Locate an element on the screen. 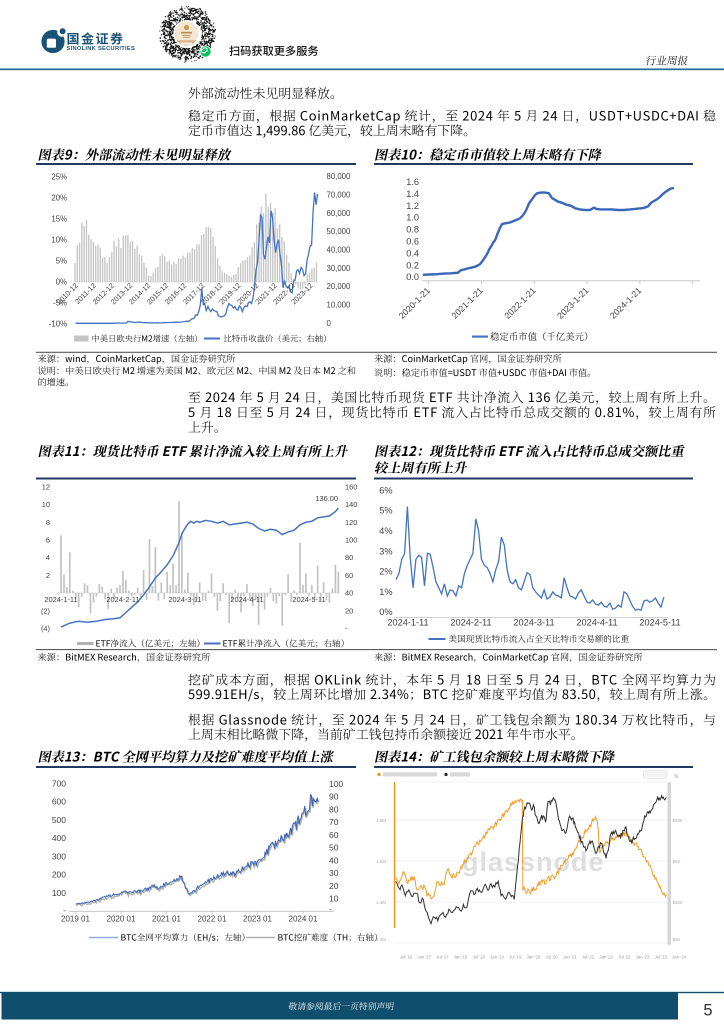 This screenshot has height=1029, width=724. svg-text: 6% is located at coordinates (385, 490).